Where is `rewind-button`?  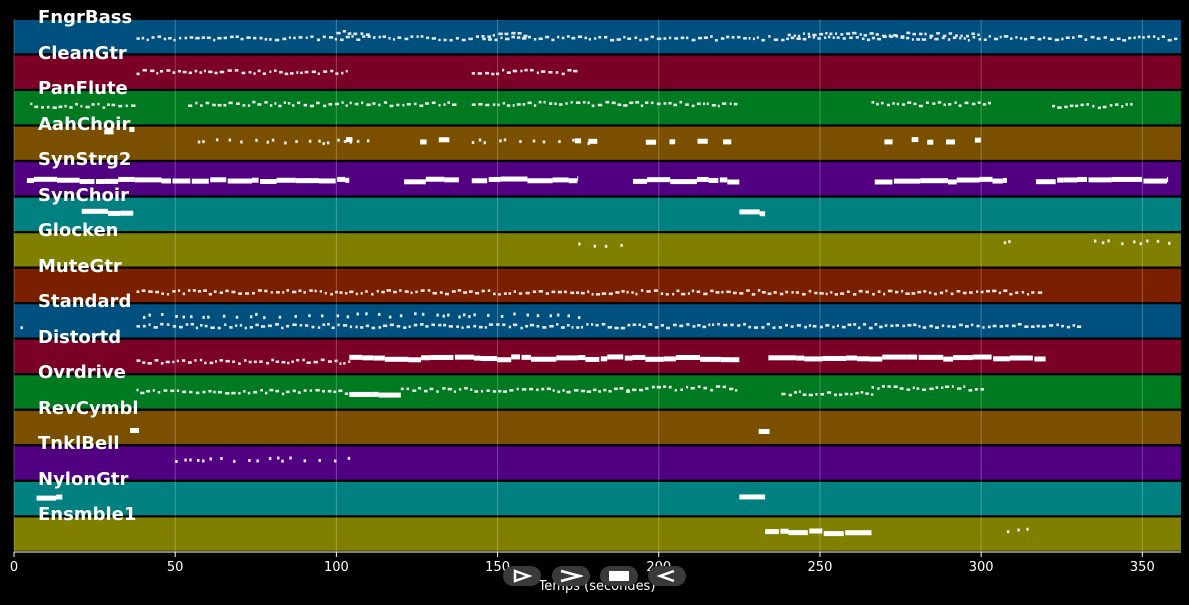 rewind-button is located at coordinates (667, 576).